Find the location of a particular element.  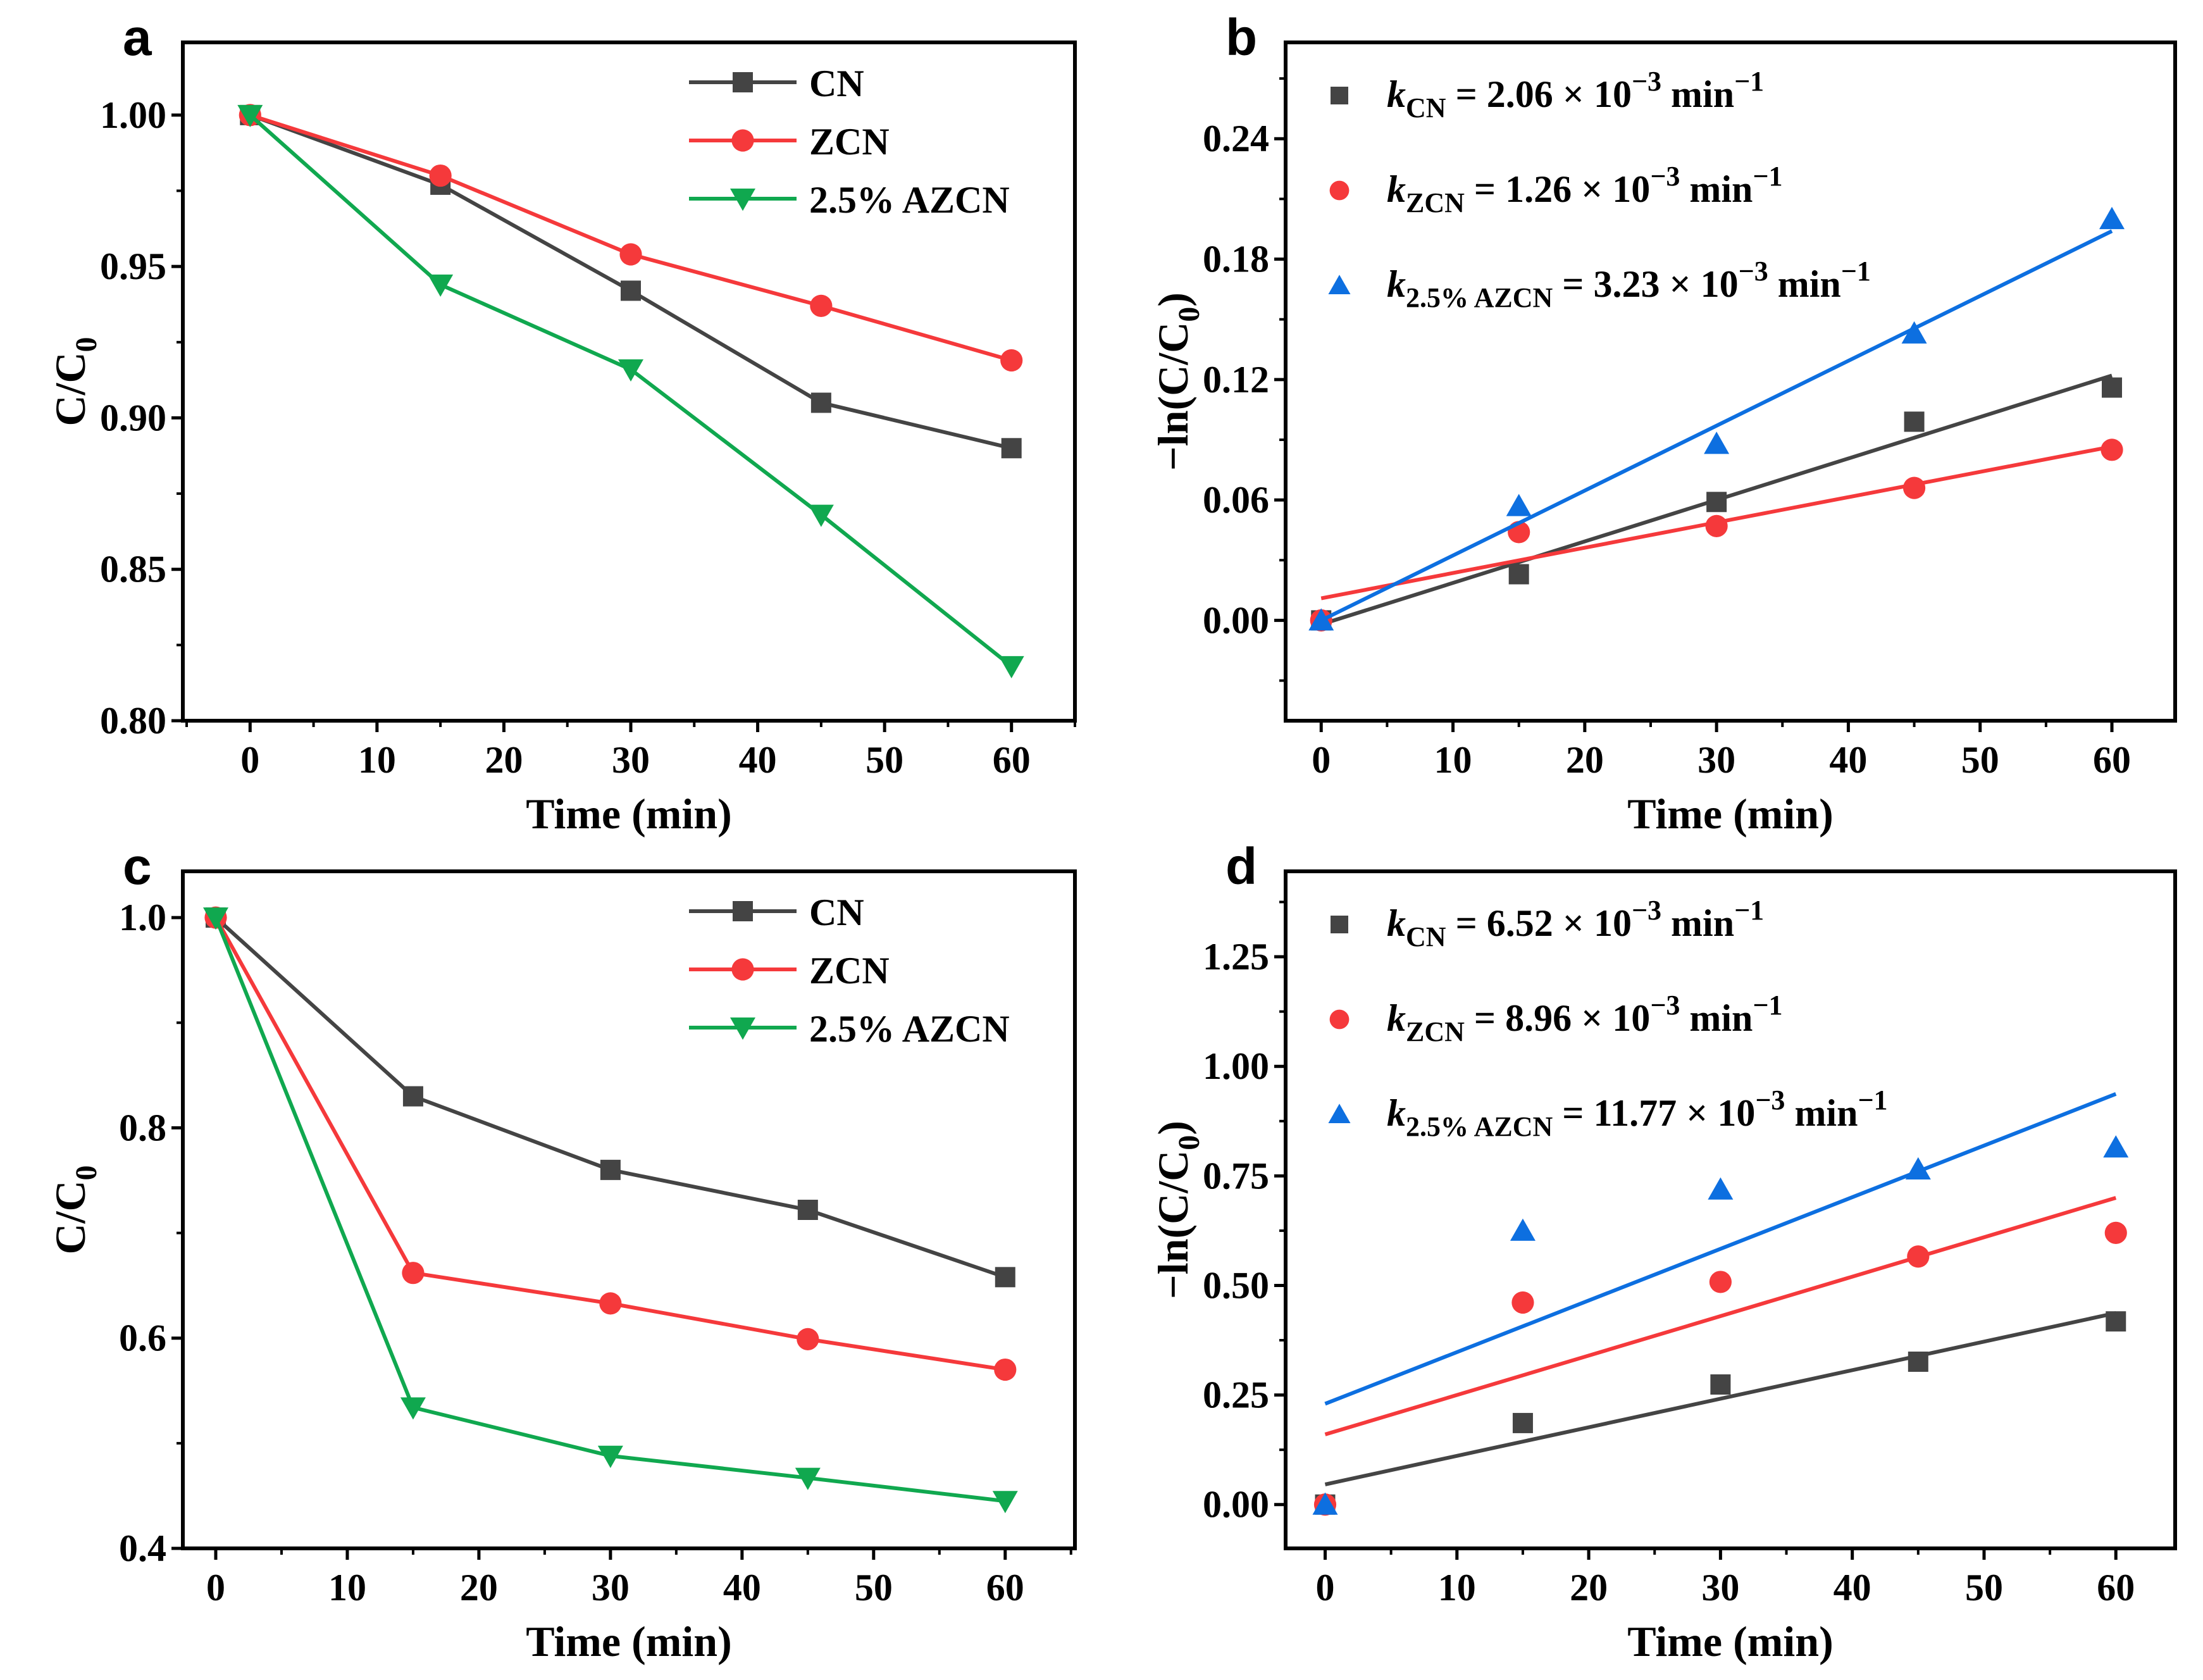

y-axis-label: −ln(C/C0) is located at coordinates (1177, 1210).